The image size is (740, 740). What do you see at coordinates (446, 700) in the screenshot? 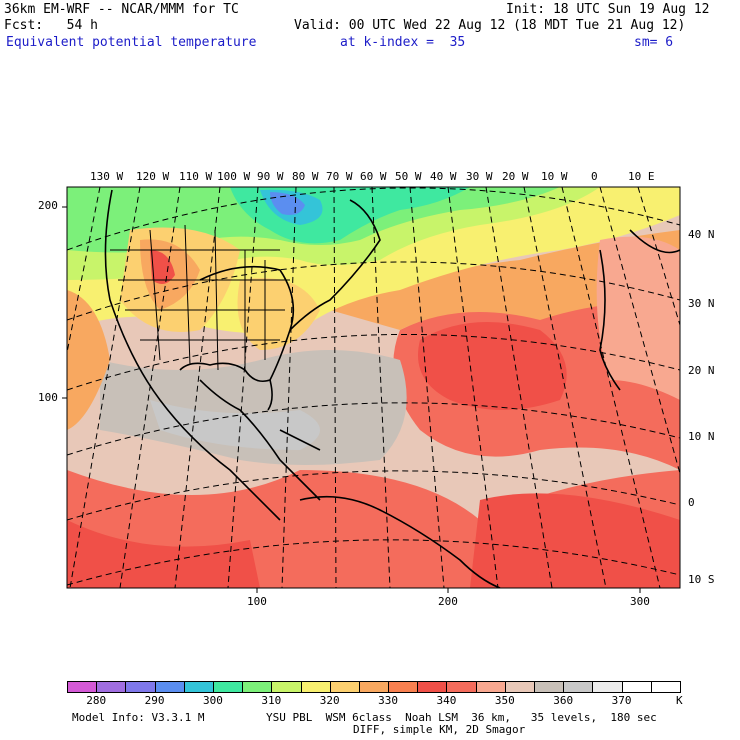
I see `colorbar-tick-label: 340` at bounding box center [446, 700].